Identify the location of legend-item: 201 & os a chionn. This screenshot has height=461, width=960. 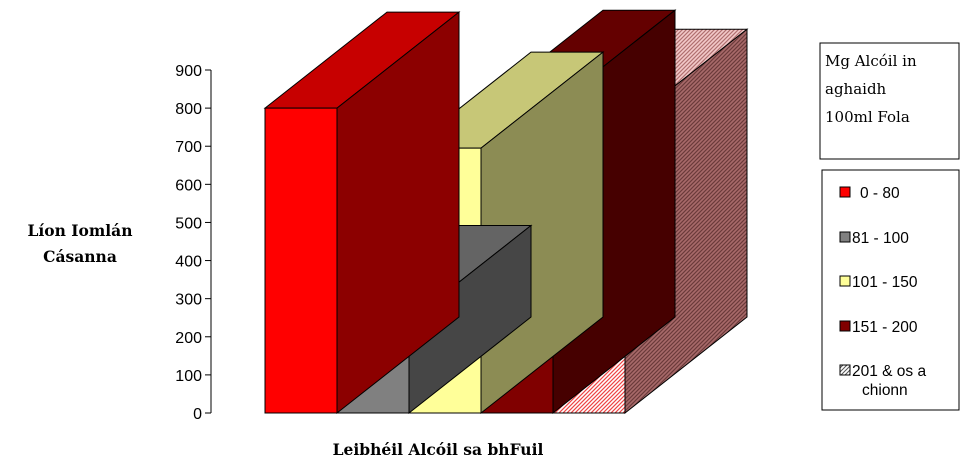
(882, 381).